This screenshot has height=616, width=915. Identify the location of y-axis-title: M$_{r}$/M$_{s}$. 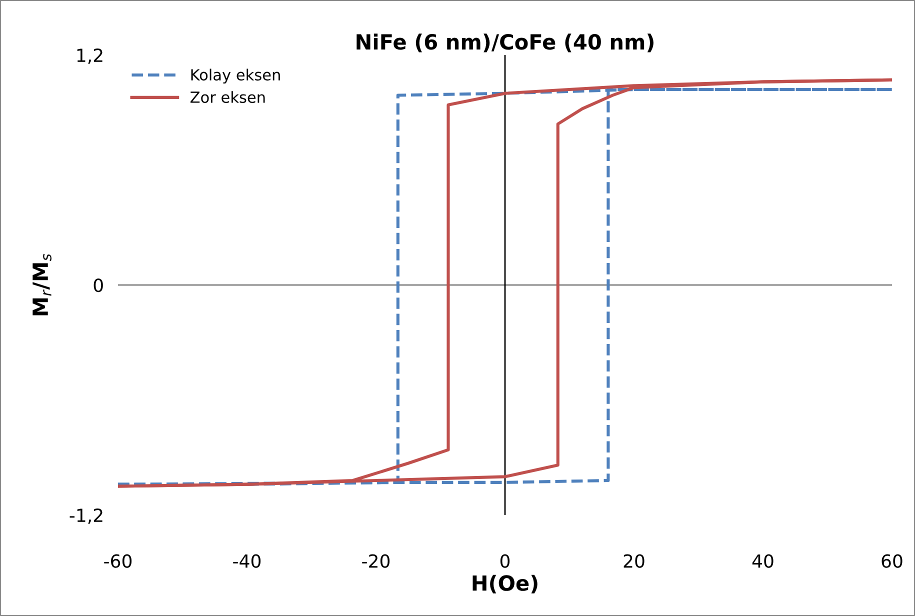
(42, 285).